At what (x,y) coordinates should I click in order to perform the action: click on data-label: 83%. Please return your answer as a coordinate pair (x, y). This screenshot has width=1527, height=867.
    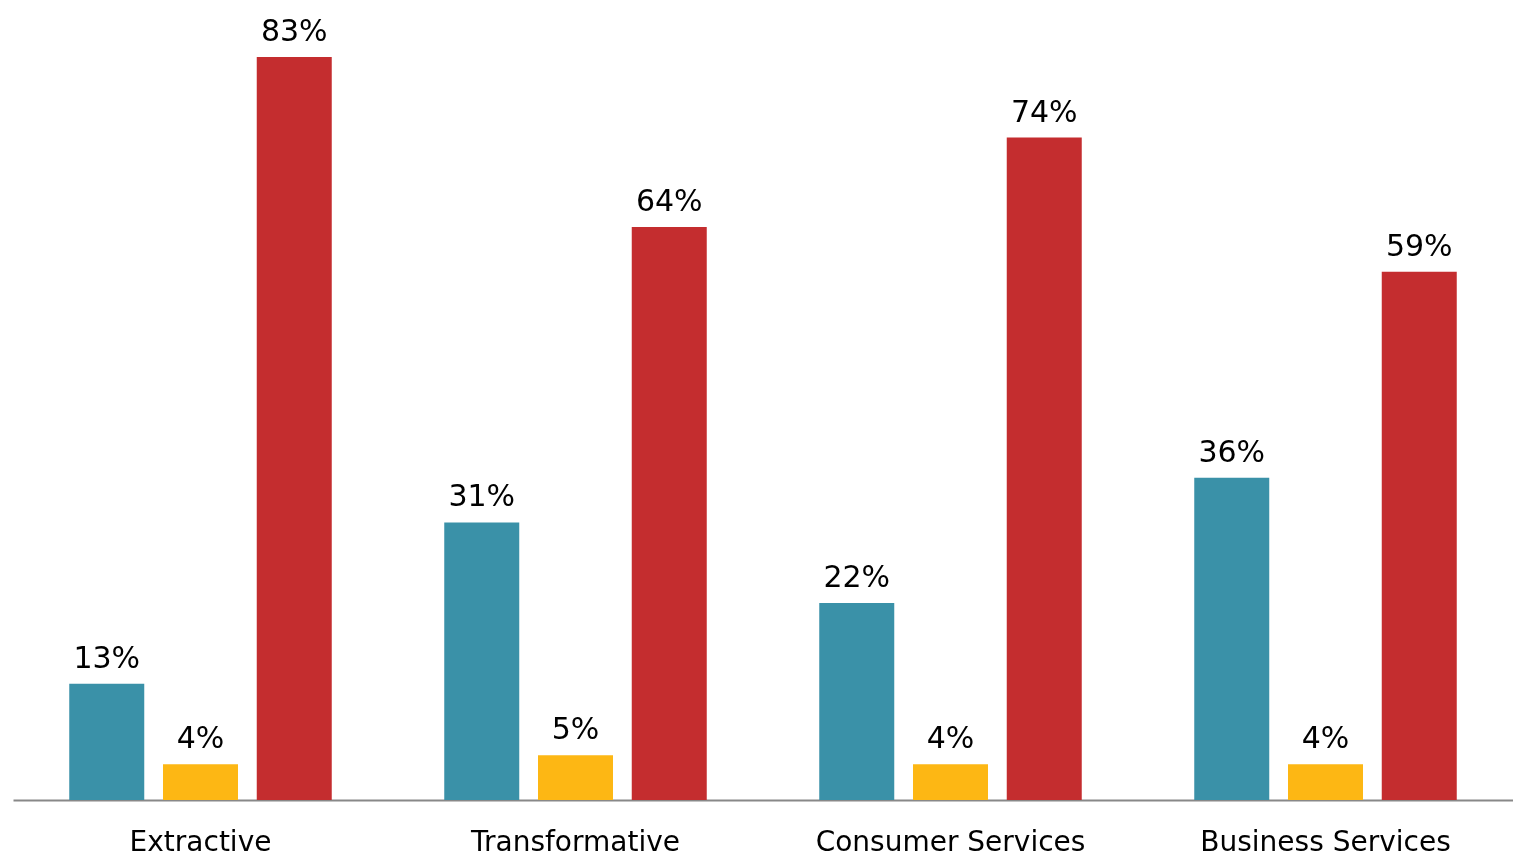
    Looking at the image, I should click on (294, 30).